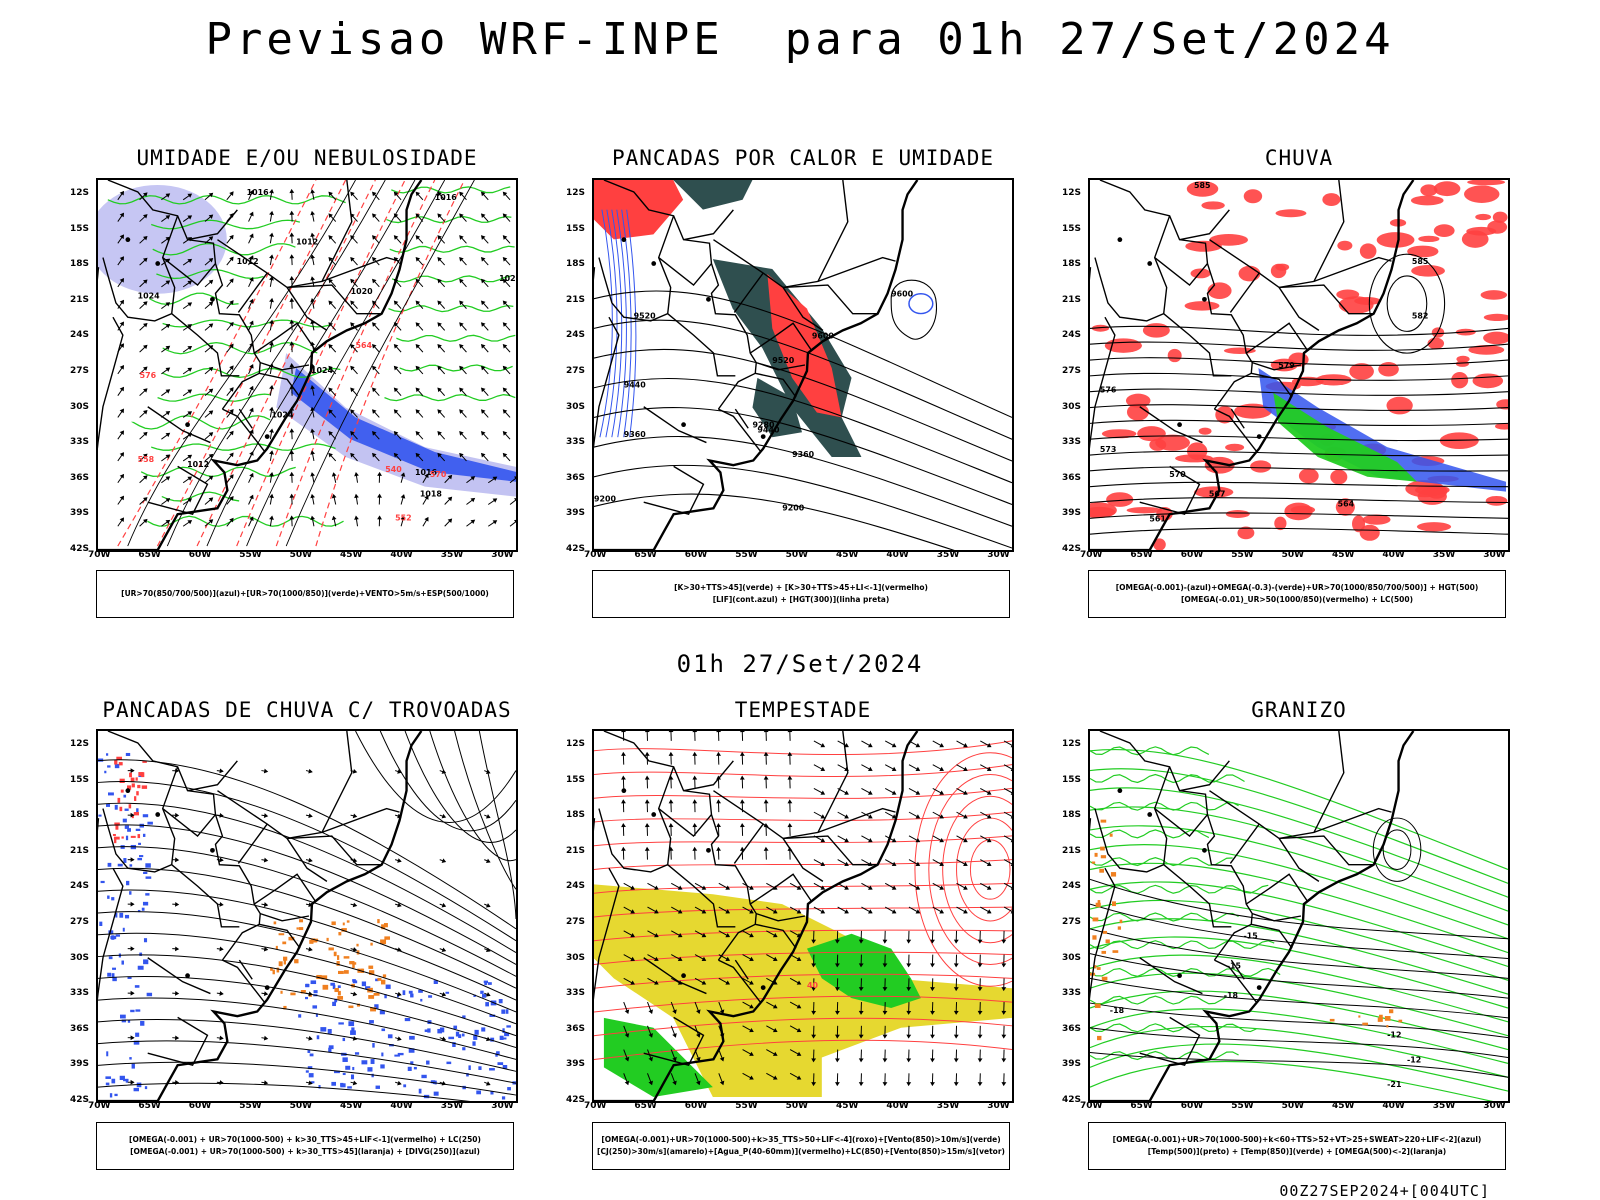  I want to click on panel-title: CHUVA, so click(1299, 158).